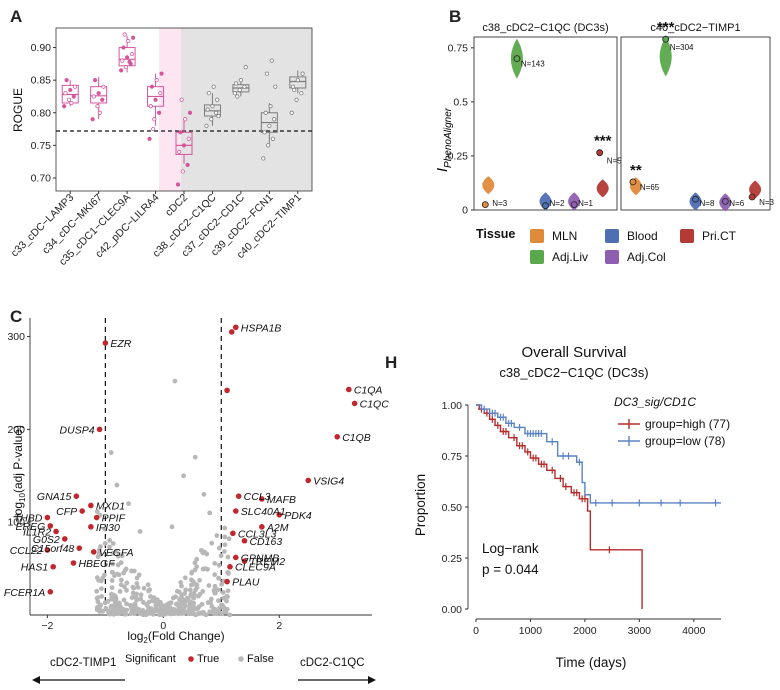  I want to click on survival-xtick-label: 1000, so click(531, 631).